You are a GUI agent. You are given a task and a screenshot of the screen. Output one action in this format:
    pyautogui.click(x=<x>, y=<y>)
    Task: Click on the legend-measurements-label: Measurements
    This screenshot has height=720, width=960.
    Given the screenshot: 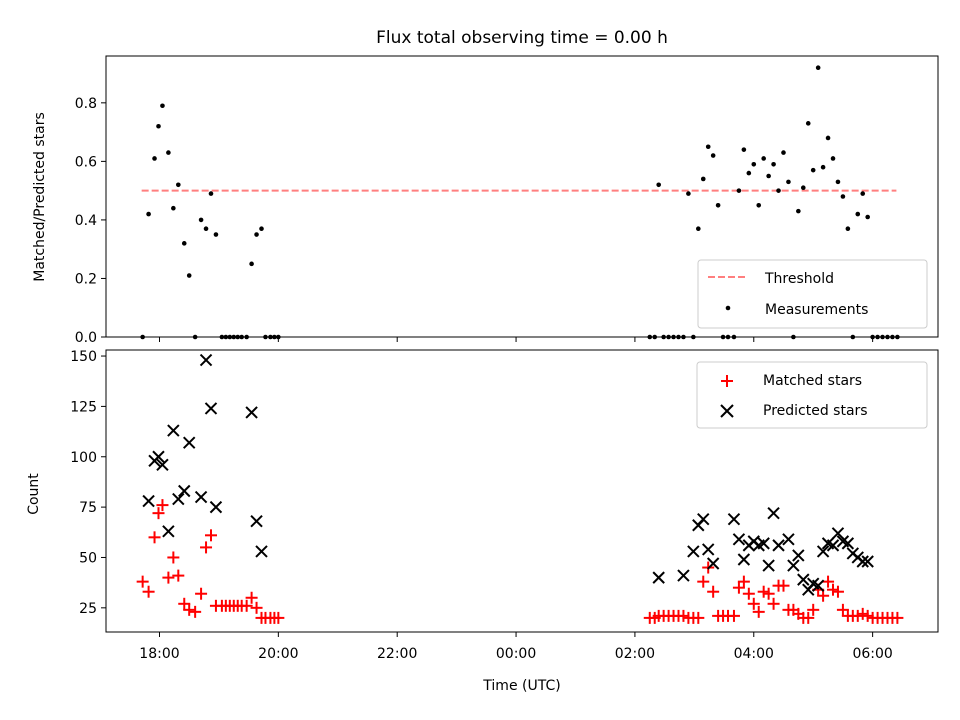 What is the action you would take?
    pyautogui.click(x=816, y=310)
    